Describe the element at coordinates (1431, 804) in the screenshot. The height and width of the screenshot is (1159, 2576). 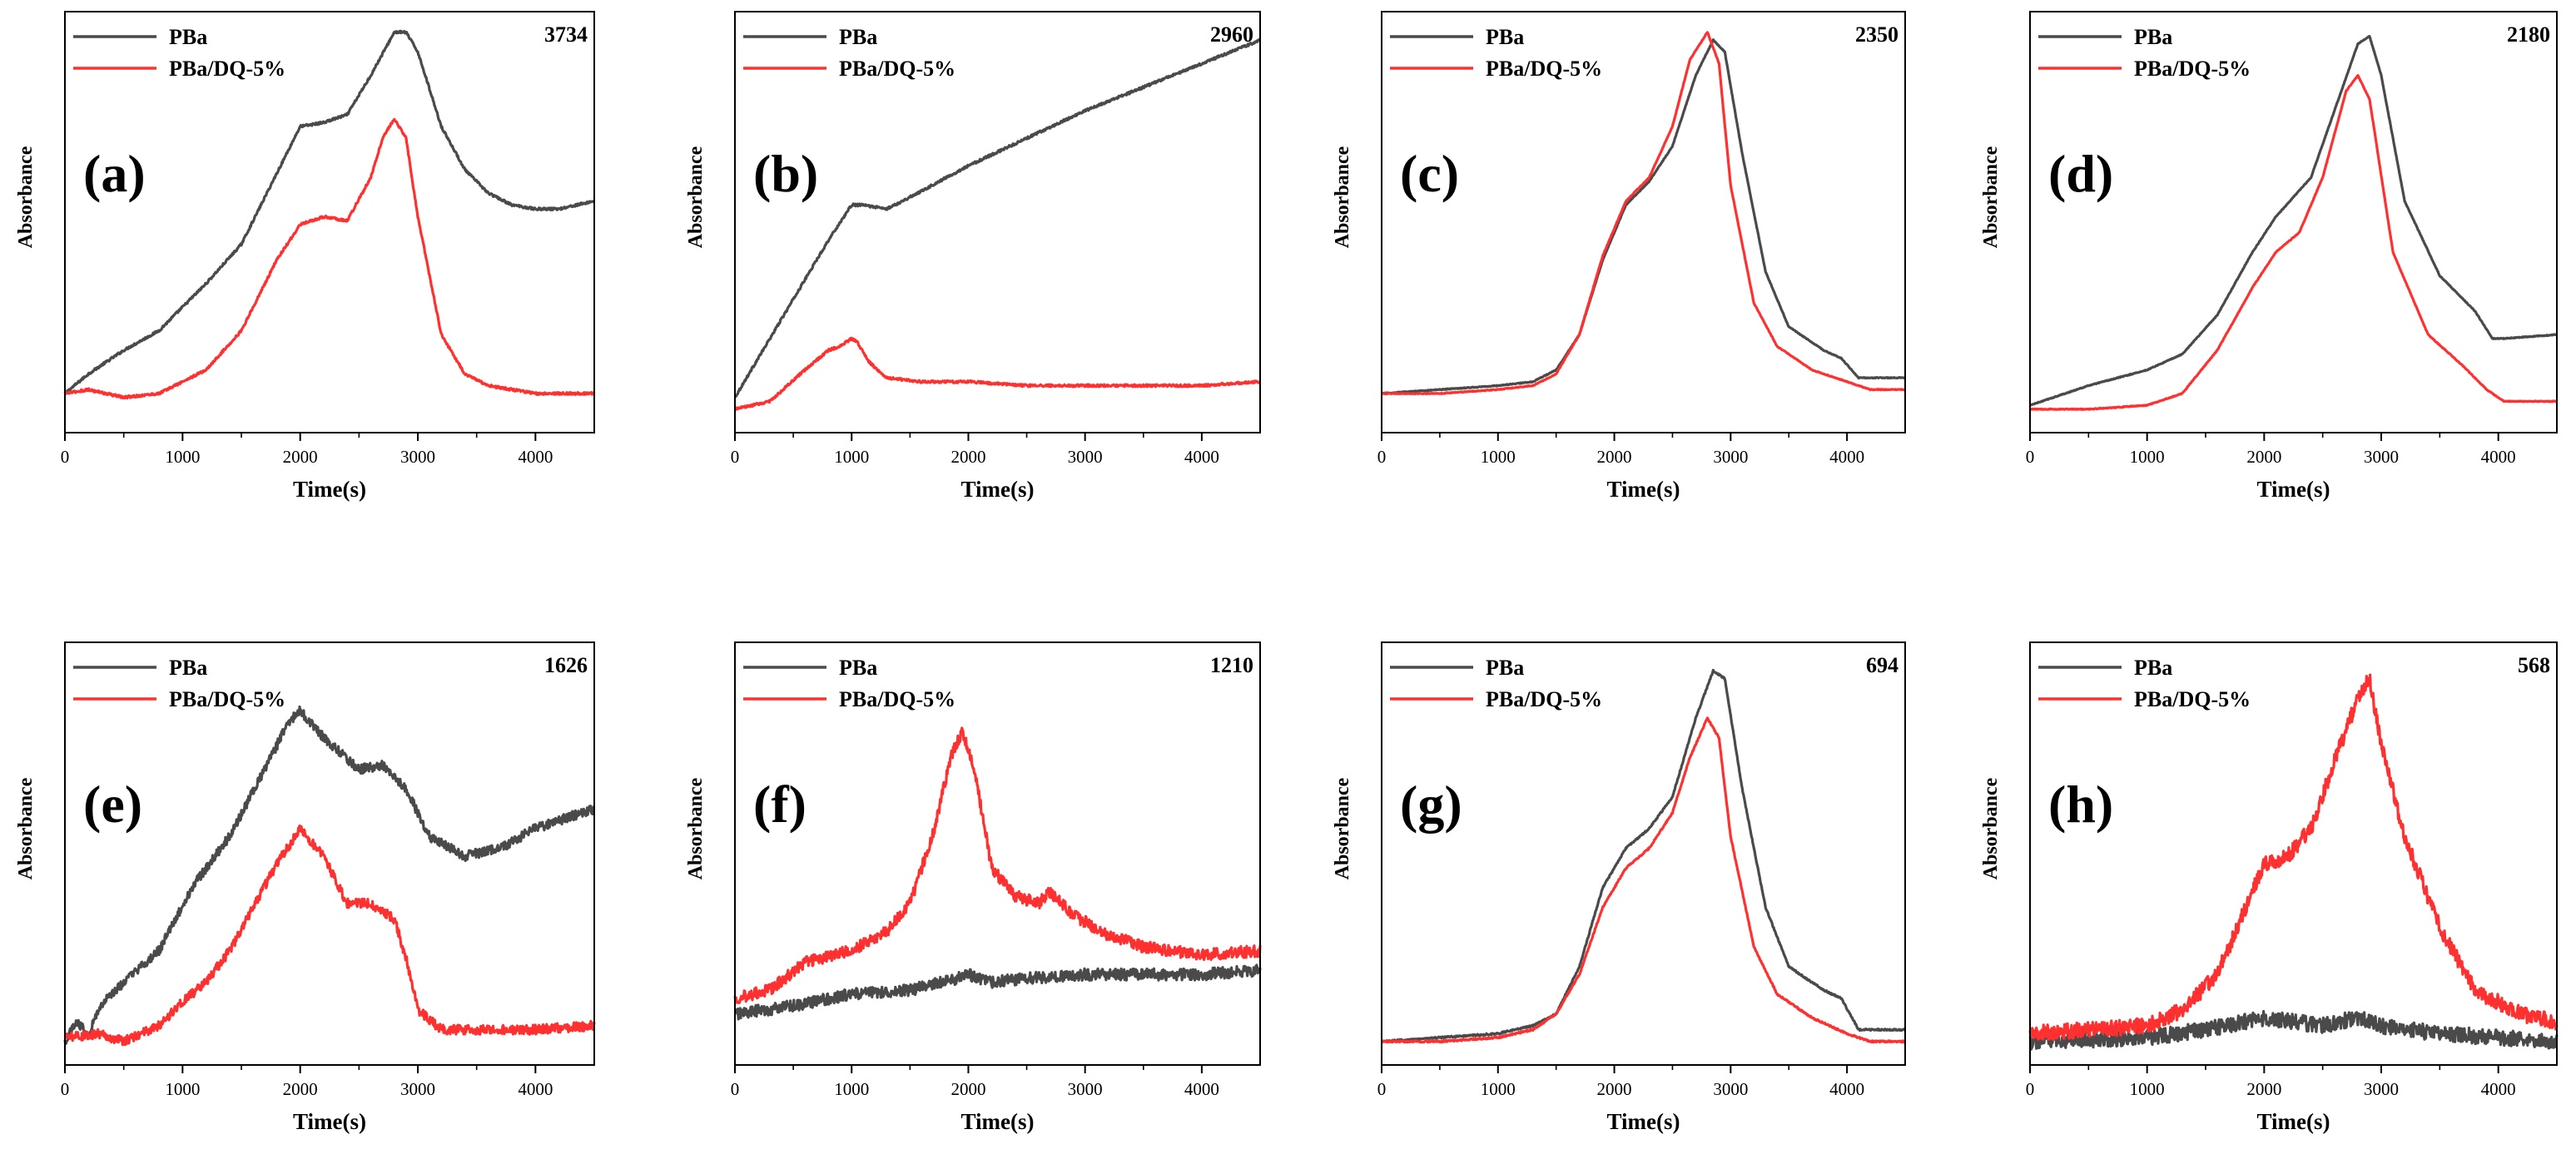
I see `panel-label: (g)` at that location.